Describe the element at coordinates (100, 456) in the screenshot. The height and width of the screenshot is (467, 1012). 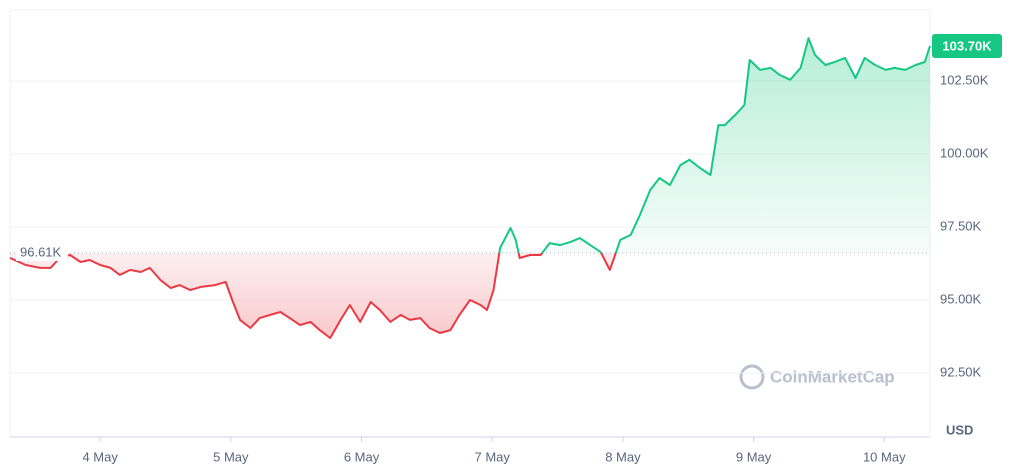
I see `x-tick-label: 4 May` at that location.